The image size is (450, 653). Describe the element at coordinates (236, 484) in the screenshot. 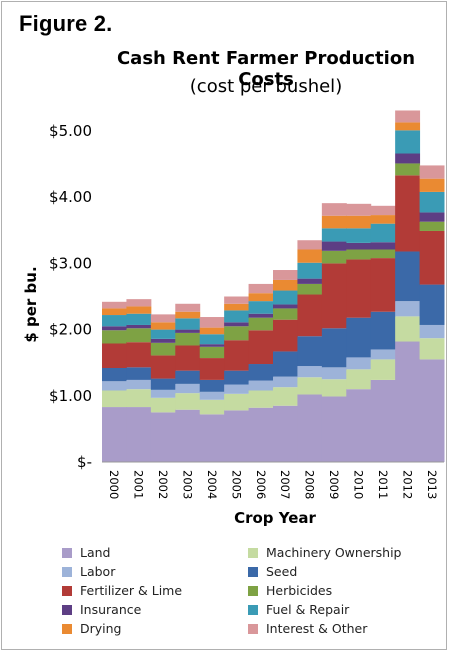

I see `x-tick-label: 2005` at that location.